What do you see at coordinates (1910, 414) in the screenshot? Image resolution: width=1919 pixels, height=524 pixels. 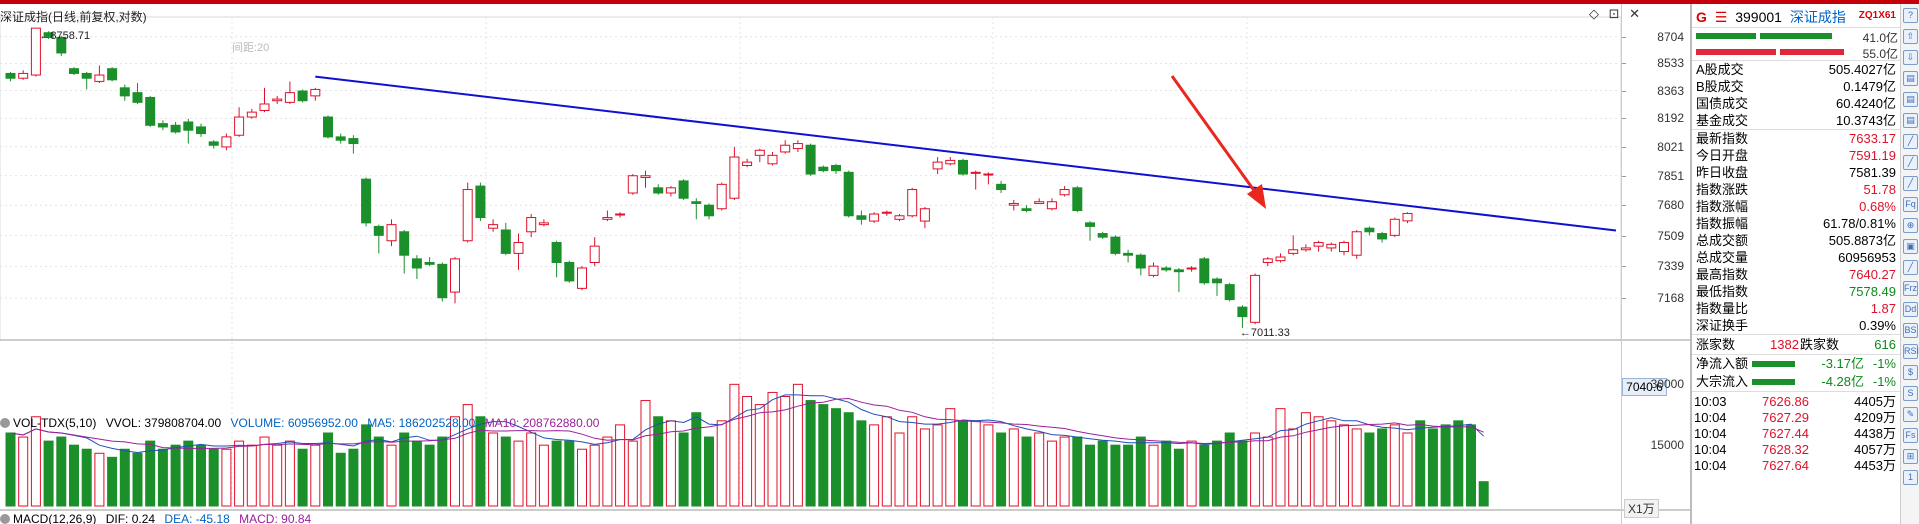 I see `side-tool-icon: ✎` at bounding box center [1910, 414].